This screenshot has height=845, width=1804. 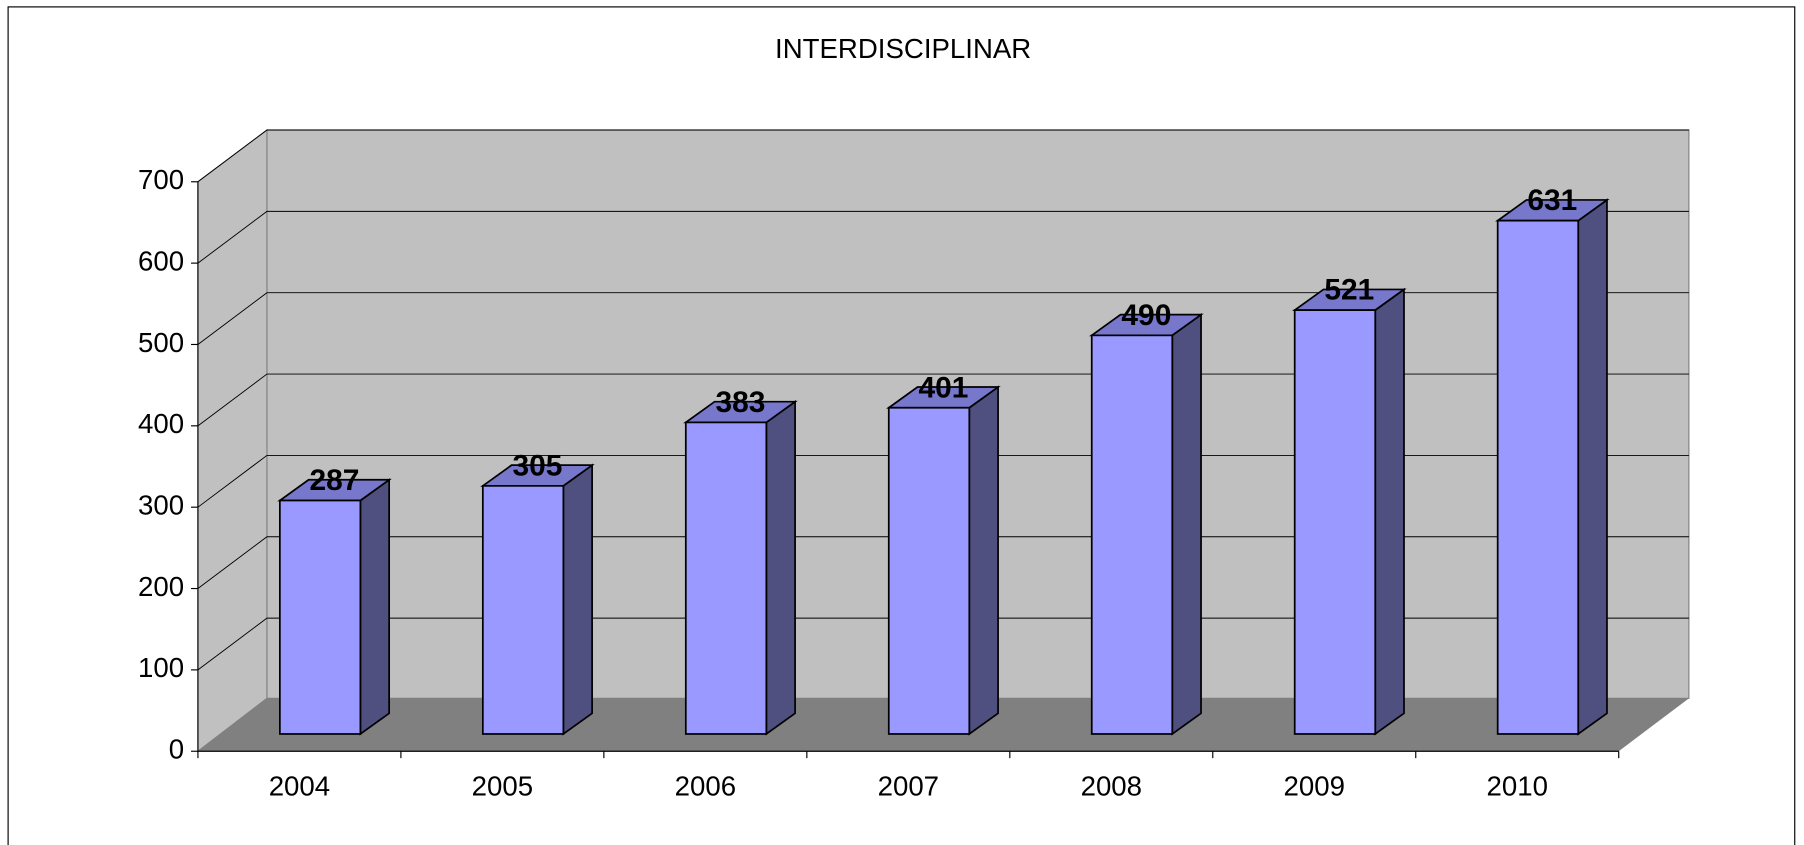 What do you see at coordinates (1314, 785) in the screenshot?
I see `x-tick-label: 2009` at bounding box center [1314, 785].